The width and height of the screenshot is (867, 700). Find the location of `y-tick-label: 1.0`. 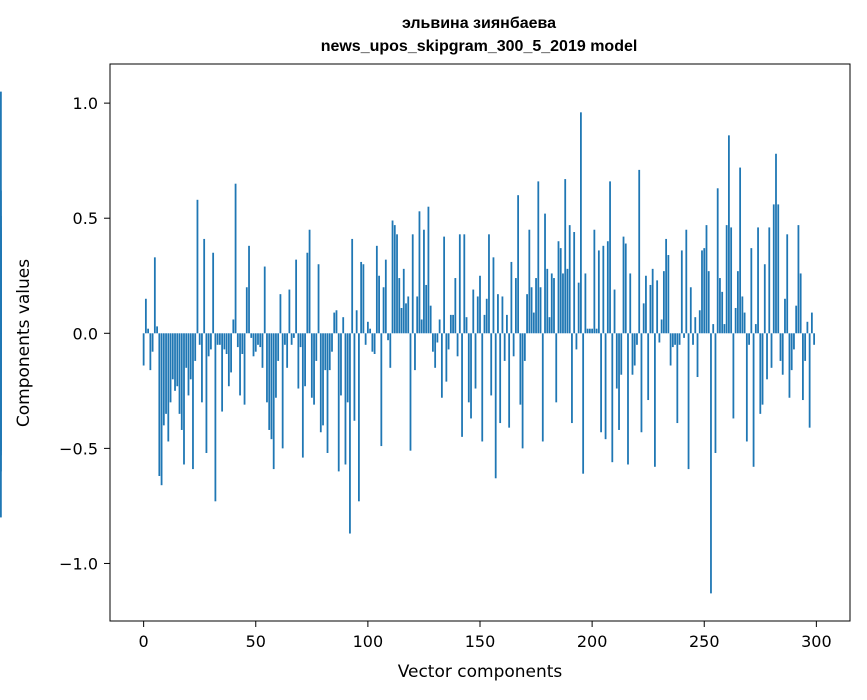

y-tick-label: 1.0 is located at coordinates (85, 103).